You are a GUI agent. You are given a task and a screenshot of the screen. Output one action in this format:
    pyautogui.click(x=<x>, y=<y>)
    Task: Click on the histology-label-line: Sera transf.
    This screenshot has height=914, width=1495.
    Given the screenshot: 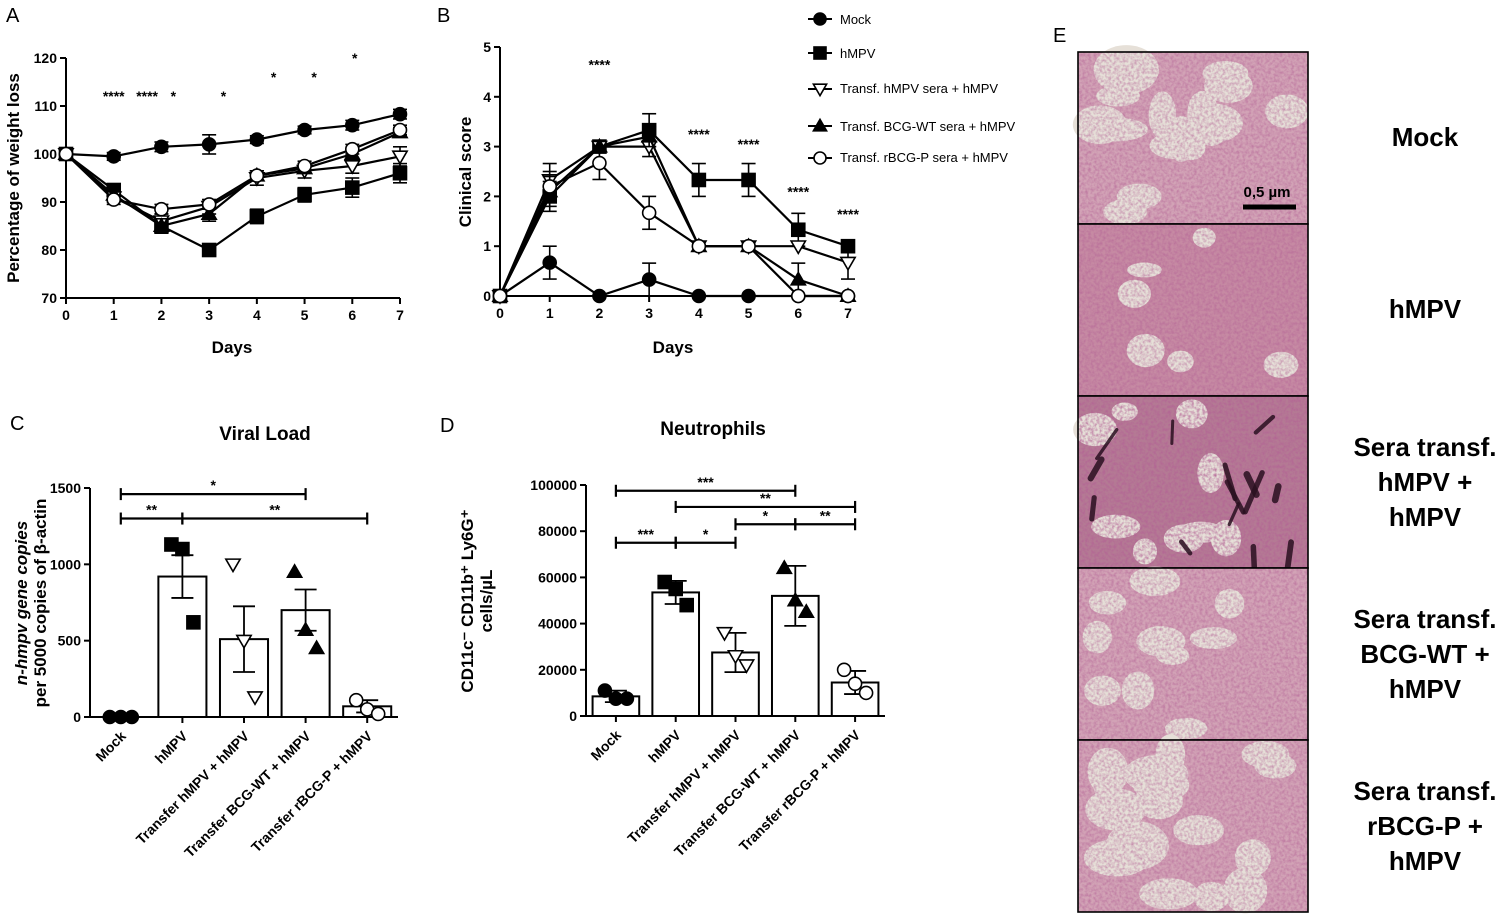 What is the action you would take?
    pyautogui.click(x=1424, y=447)
    